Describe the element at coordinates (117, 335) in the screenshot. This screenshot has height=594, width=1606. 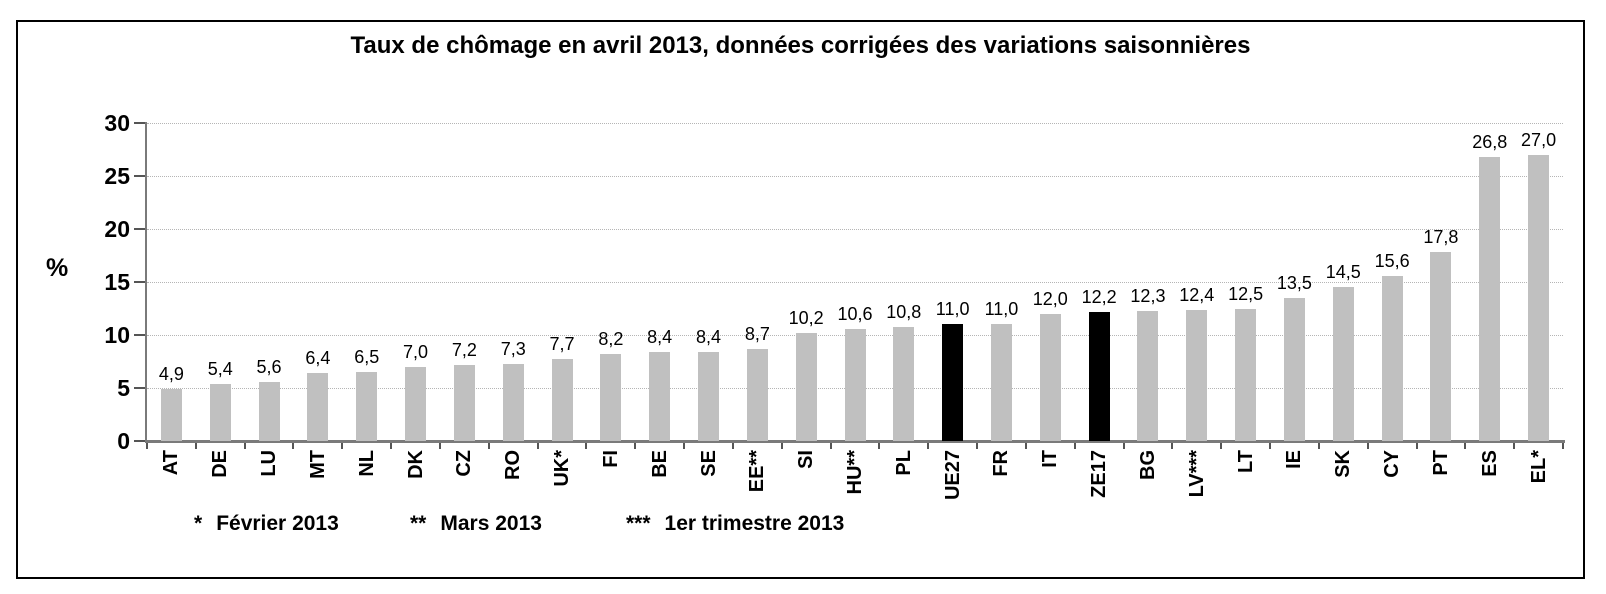
I see `y-tick-label: 10` at that location.